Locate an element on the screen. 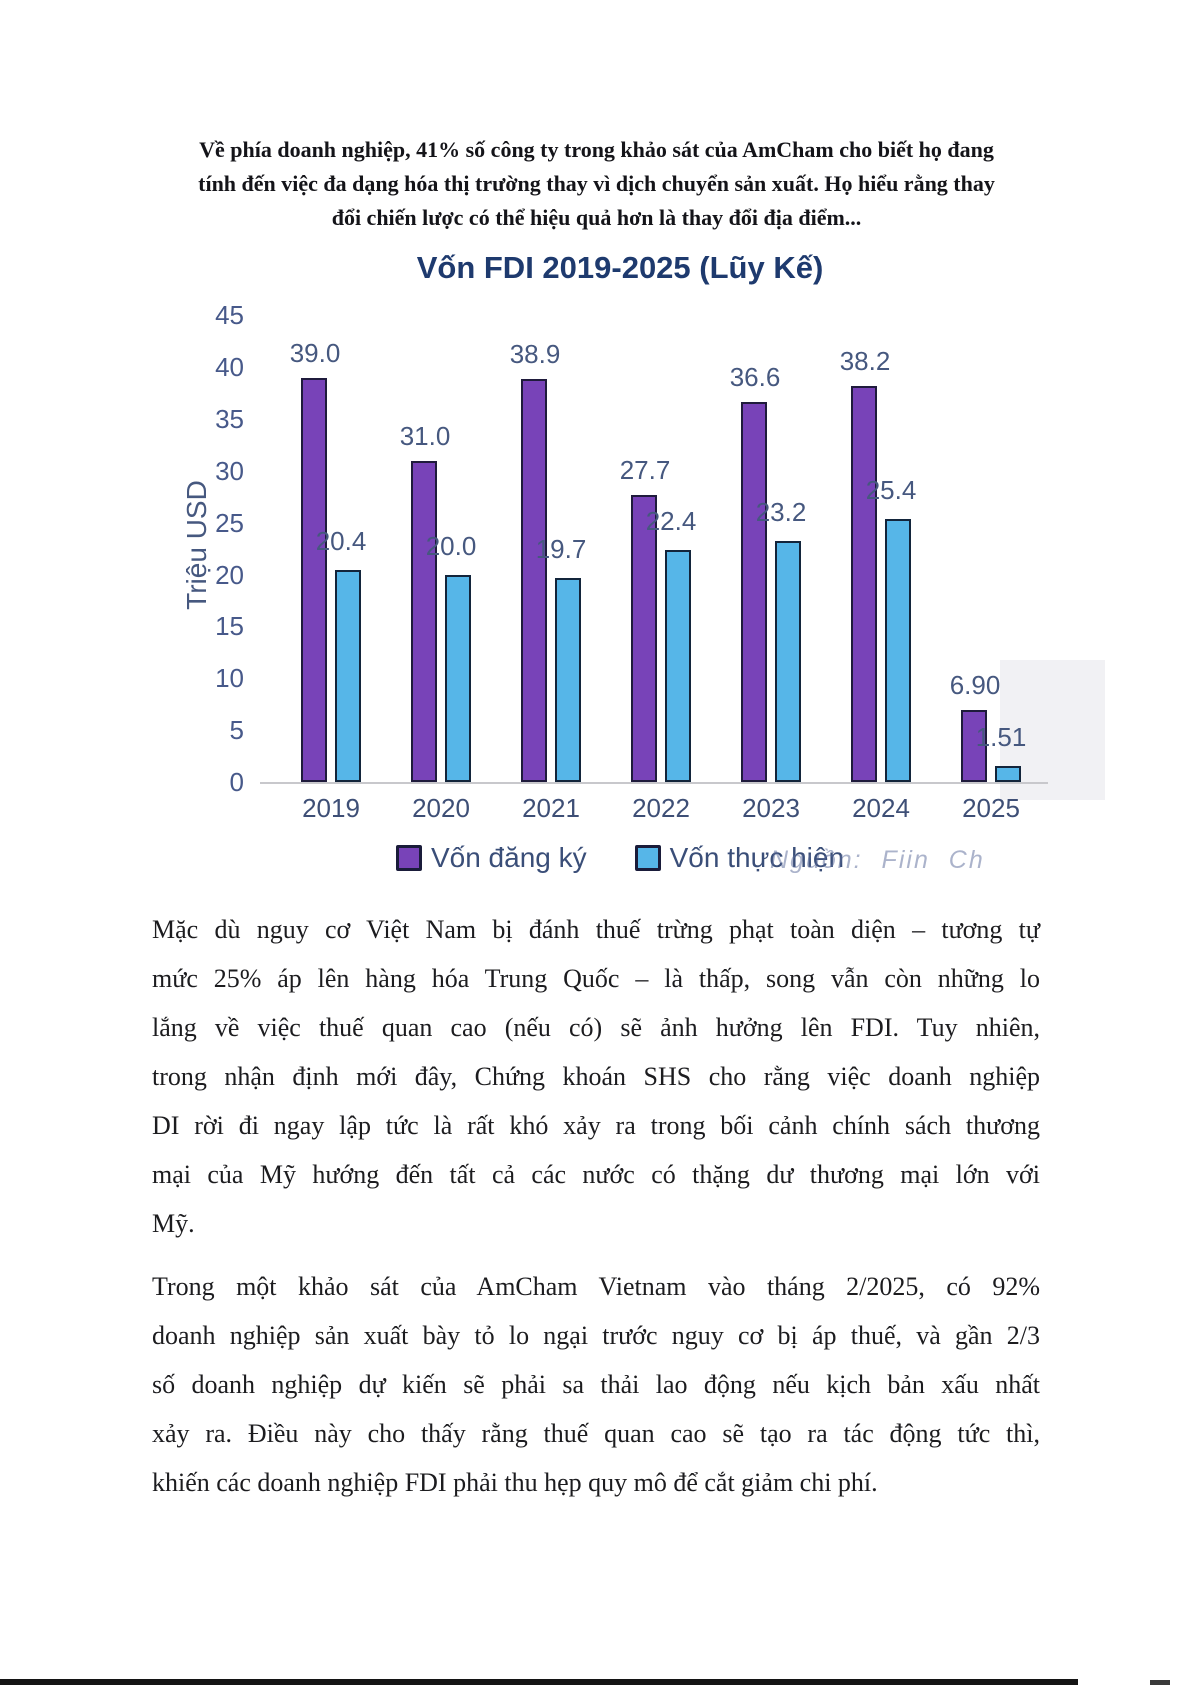 The image size is (1193, 1685). x-tick-label: 2019 is located at coordinates (331, 808).